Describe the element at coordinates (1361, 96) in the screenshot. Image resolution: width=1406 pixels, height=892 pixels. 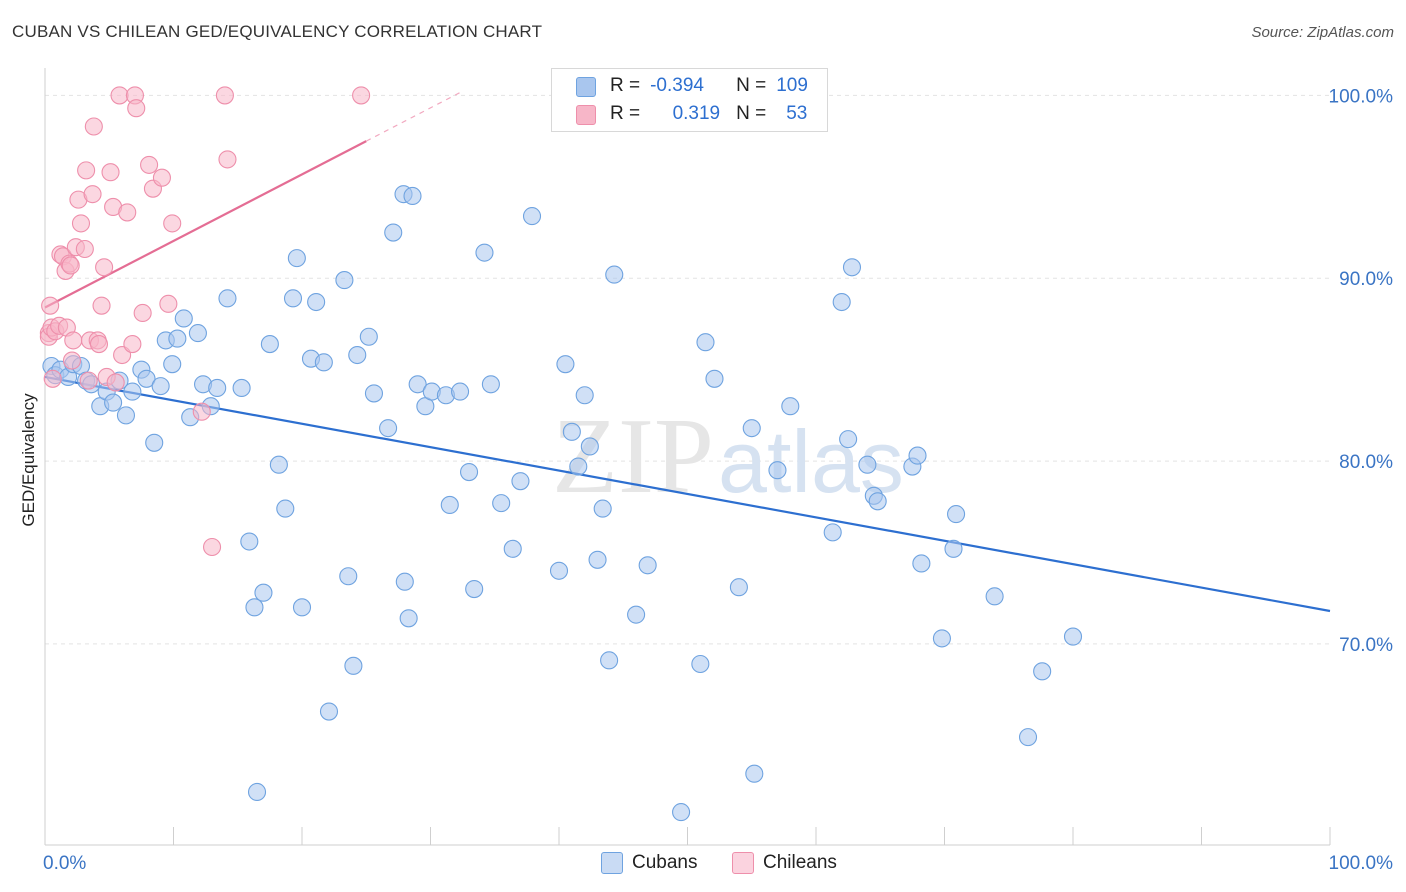
I see `y-tick-label: 100.0%` at that location.